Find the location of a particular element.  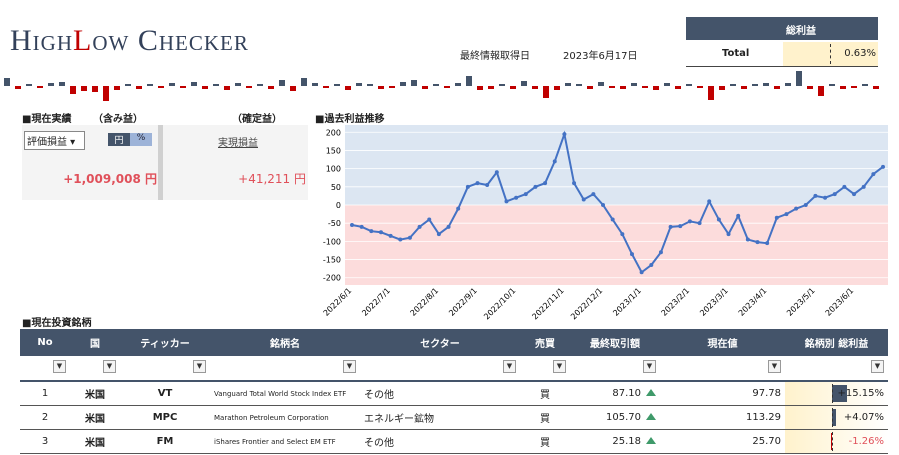

ticker-value: MPC is located at coordinates (165, 417).